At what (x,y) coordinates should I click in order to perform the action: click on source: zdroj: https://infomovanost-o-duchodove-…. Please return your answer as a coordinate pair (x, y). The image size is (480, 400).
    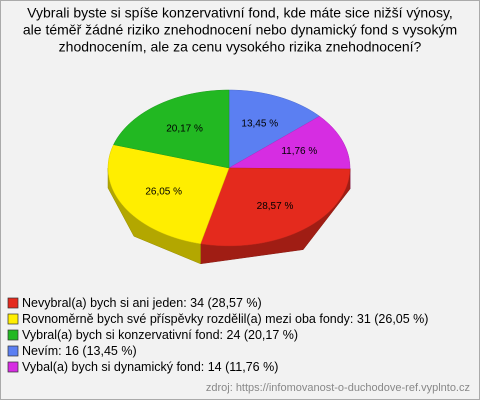
    Looking at the image, I should click on (338, 388).